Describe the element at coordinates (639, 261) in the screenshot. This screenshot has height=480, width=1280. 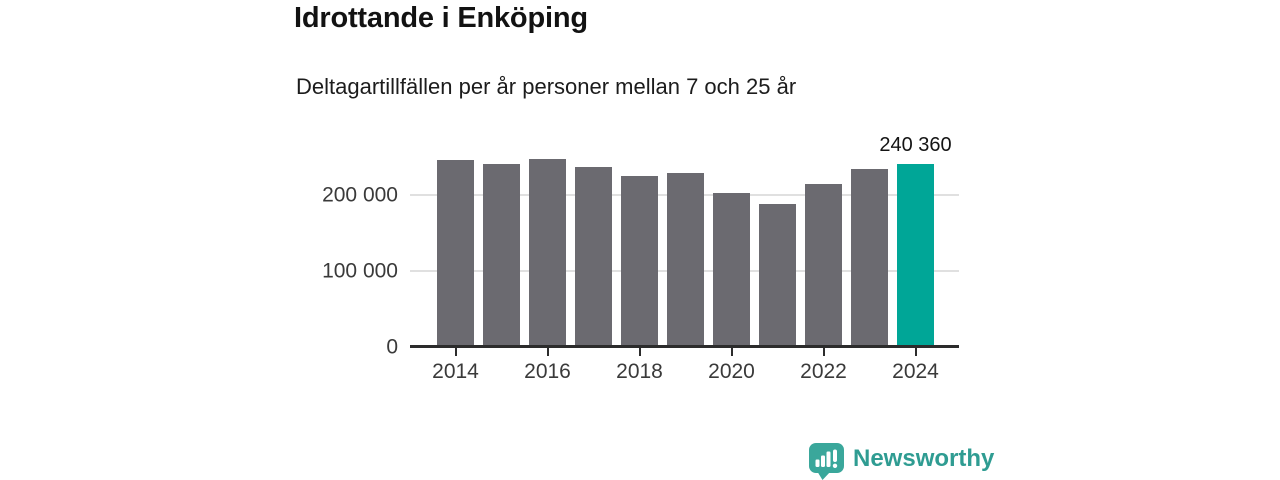
I see `bar-2018` at that location.